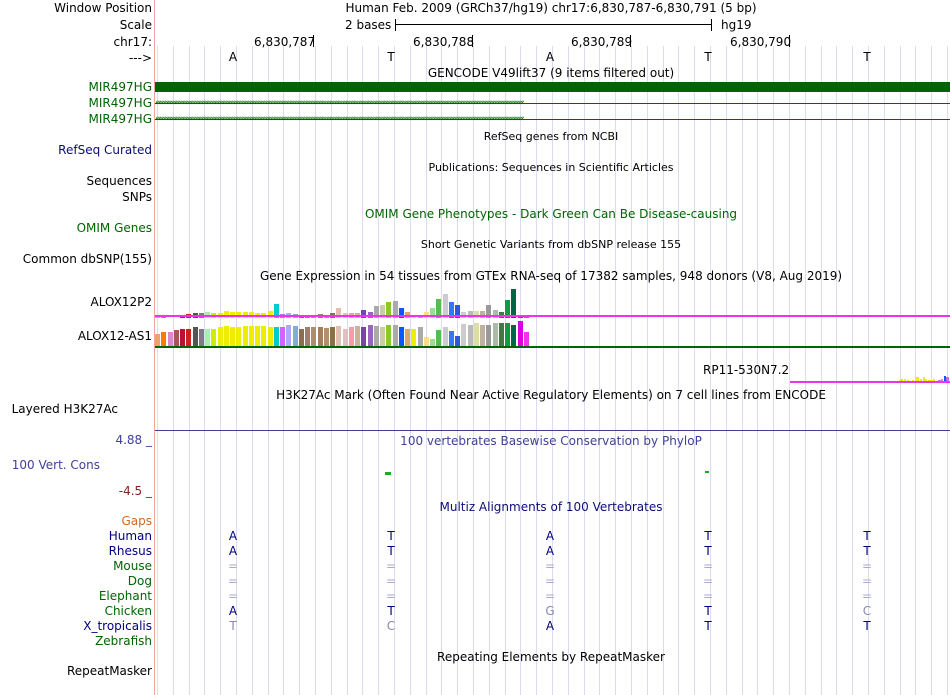 This screenshot has width=950, height=695. I want to click on strand-toggle: --->, so click(140, 58).